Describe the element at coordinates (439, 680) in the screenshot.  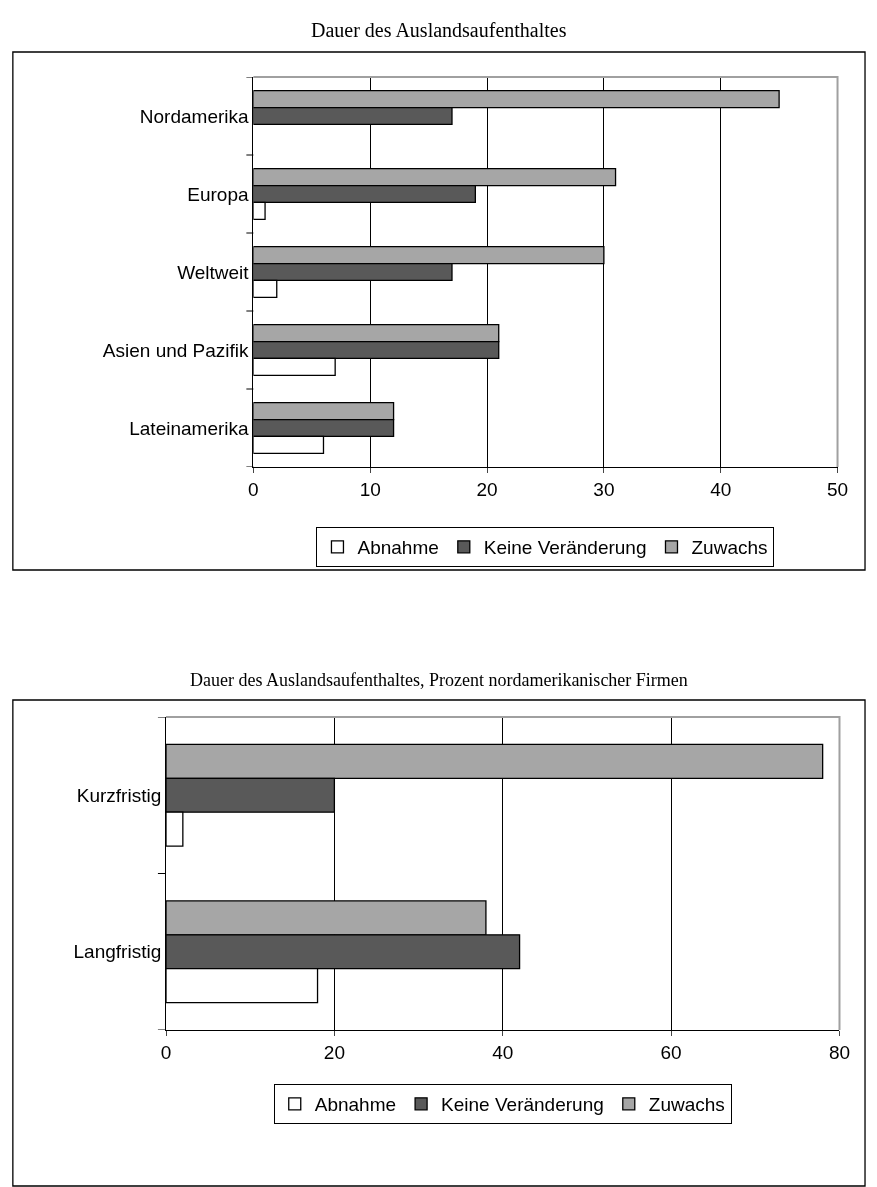
I see `chart-title: Dauer des Auslandsaufenthaltes, Prozent nordamerikanischer Firmen` at that location.